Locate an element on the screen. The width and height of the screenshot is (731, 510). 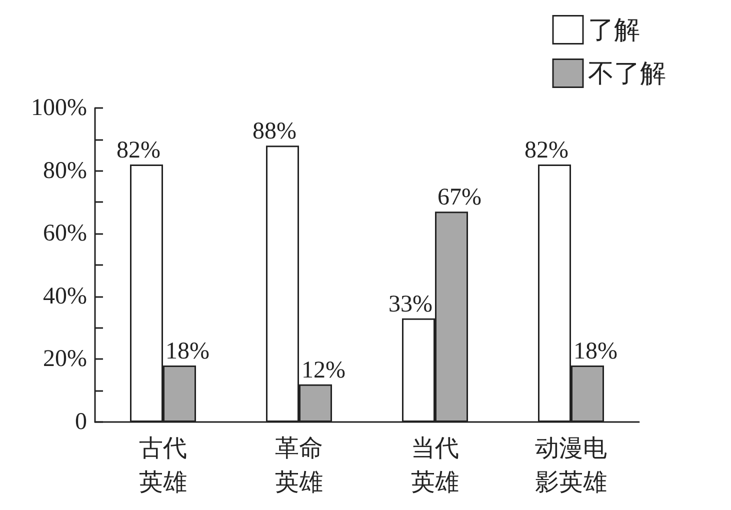
y-tick-label: 80% is located at coordinates (65, 171).